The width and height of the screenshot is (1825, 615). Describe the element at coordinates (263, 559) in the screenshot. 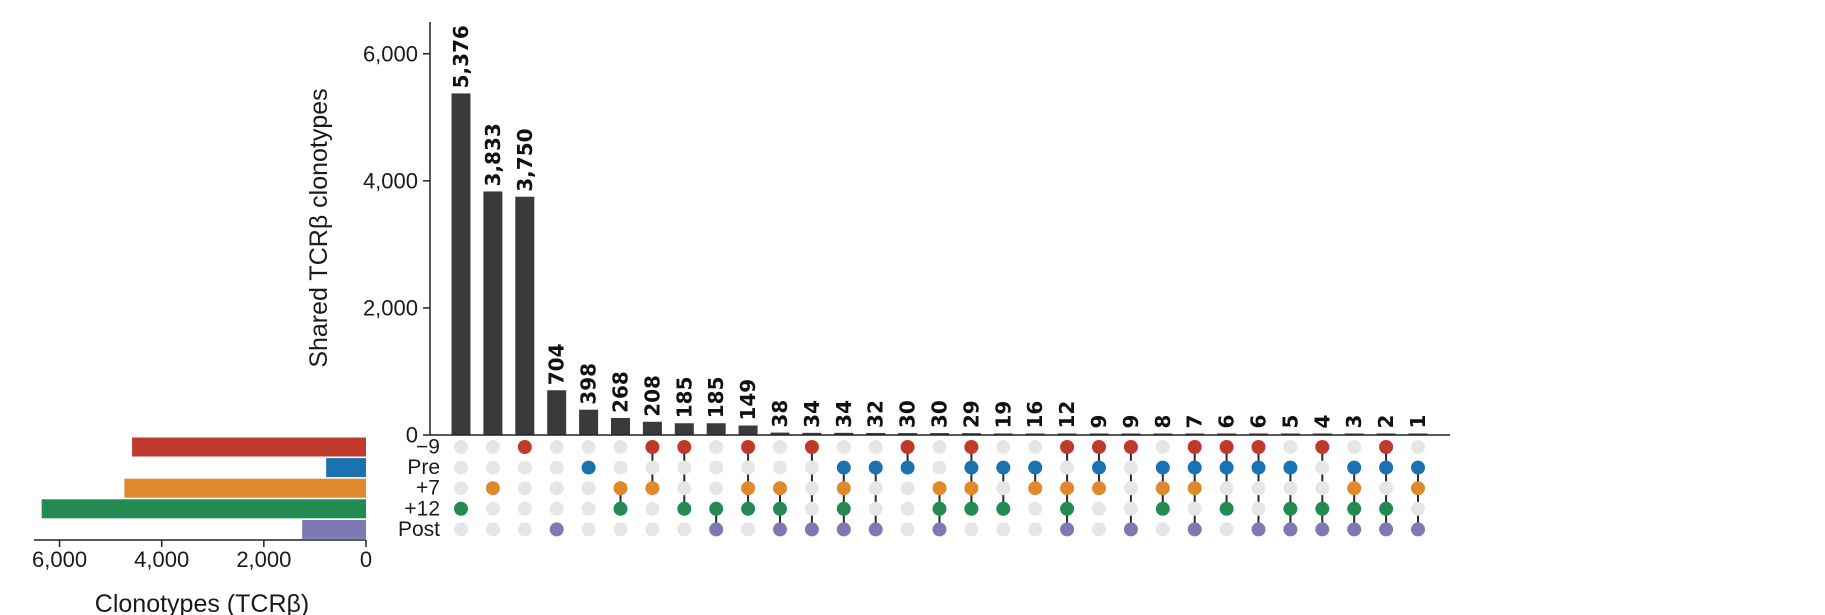

I see `set-axis-tick-label: 2,000` at that location.